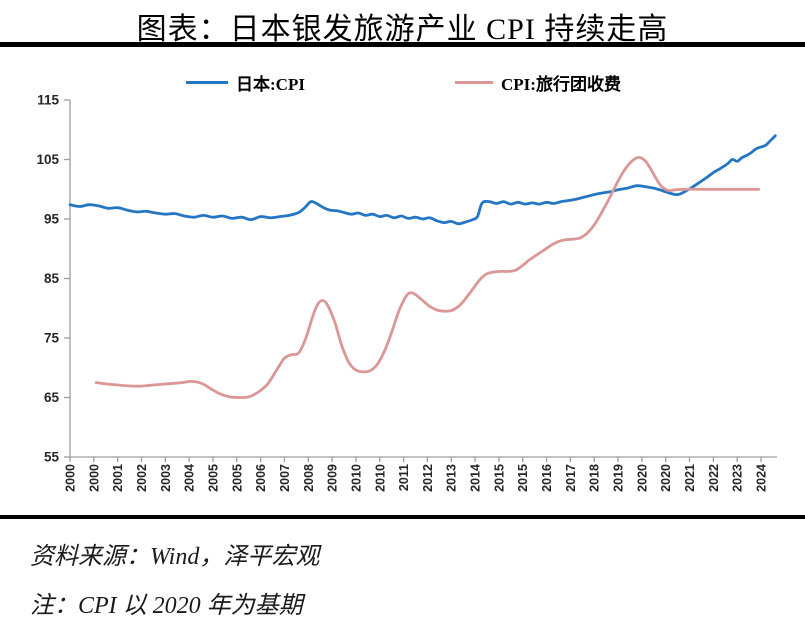 This screenshot has height=624, width=805. Describe the element at coordinates (52, 338) in the screenshot. I see `y-tick-label: 75` at that location.